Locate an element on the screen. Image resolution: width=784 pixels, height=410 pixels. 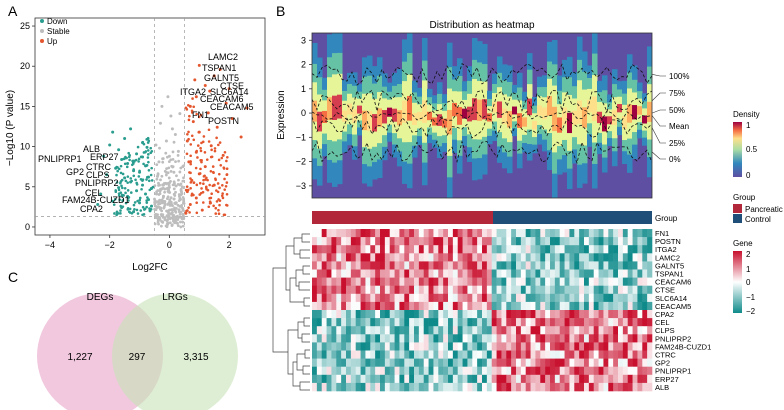
group-legend: Group Pancreatic Control is located at coordinates (758, 208).